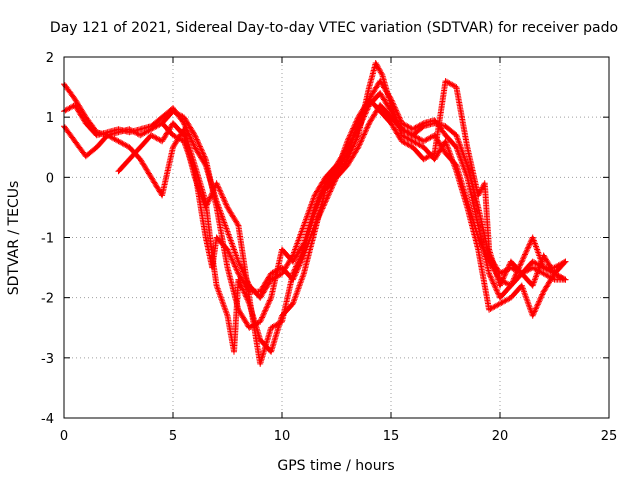  I want to click on y-tick-label: 0, so click(50, 178).